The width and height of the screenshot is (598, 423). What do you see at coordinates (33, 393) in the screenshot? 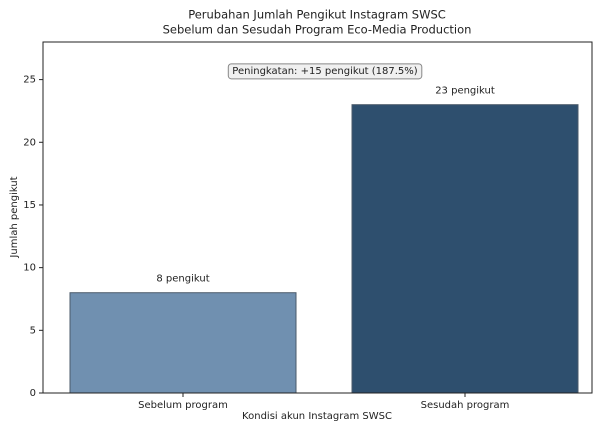
I see `y-tick-label: 0` at bounding box center [33, 393].